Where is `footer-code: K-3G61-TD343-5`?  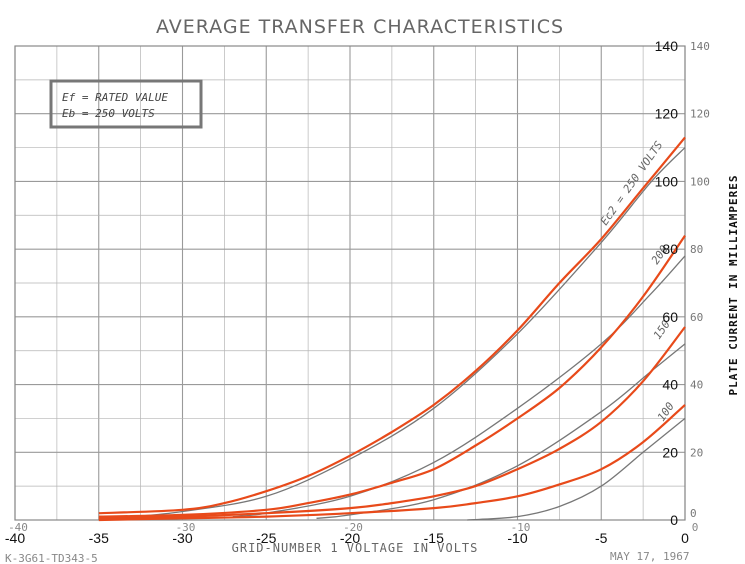 footer-code: K-3G61-TD343-5 is located at coordinates (51, 558).